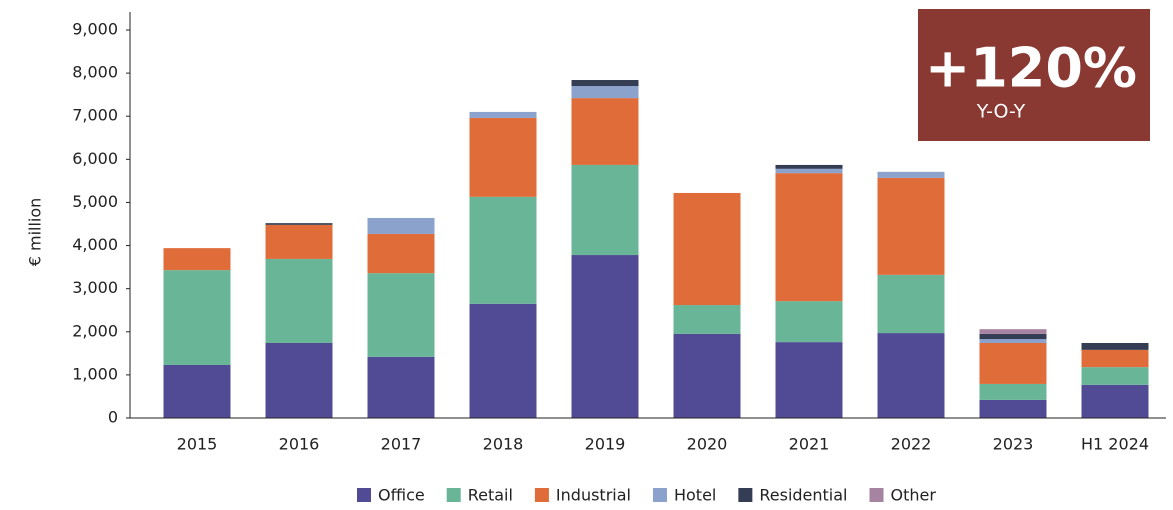 This screenshot has width=1173, height=510. Describe the element at coordinates (95, 72) in the screenshot. I see `y-tick-label: 8,000` at that location.